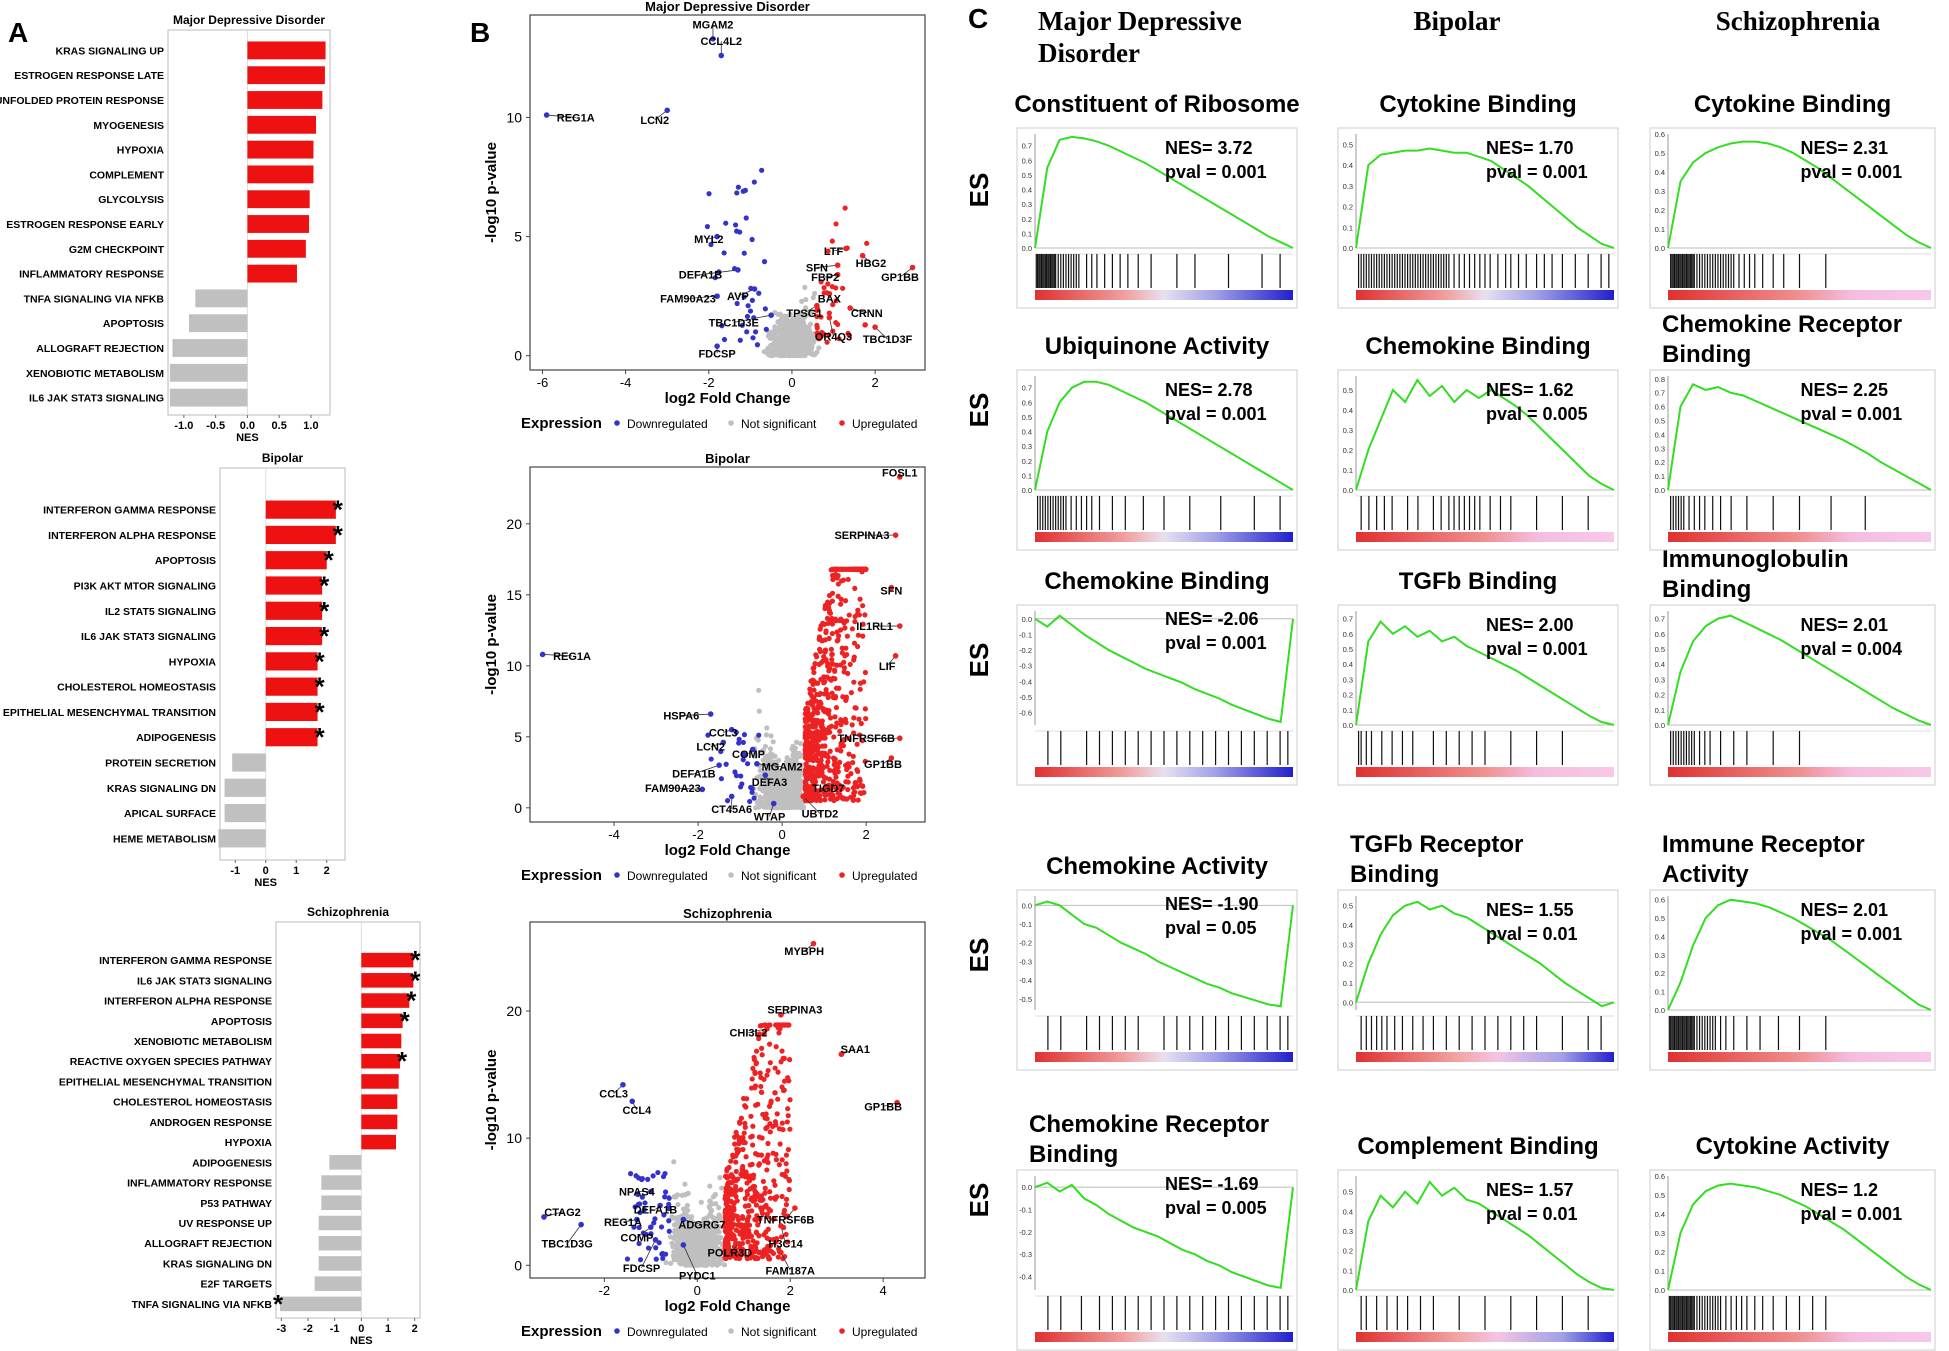 The image size is (1949, 1351). What do you see at coordinates (161, 789) in the screenshot?
I see `category-label: KRAS SIGNALING DN` at bounding box center [161, 789].